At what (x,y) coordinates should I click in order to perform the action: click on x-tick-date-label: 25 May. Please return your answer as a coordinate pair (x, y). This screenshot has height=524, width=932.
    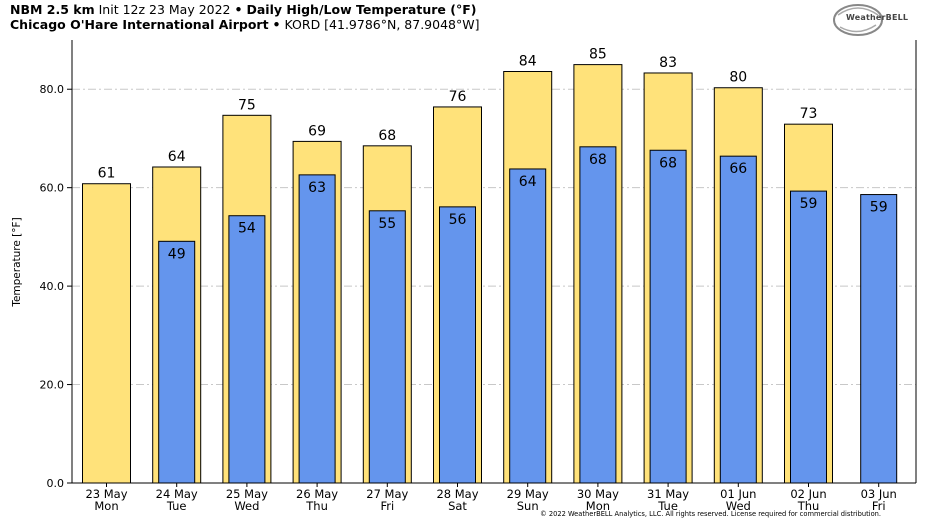
    Looking at the image, I should click on (247, 494).